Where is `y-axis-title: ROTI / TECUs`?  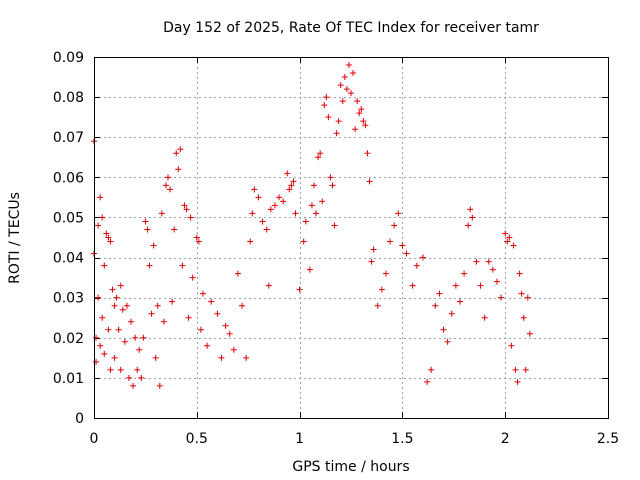
y-axis-title: ROTI / TECUs is located at coordinates (15, 238).